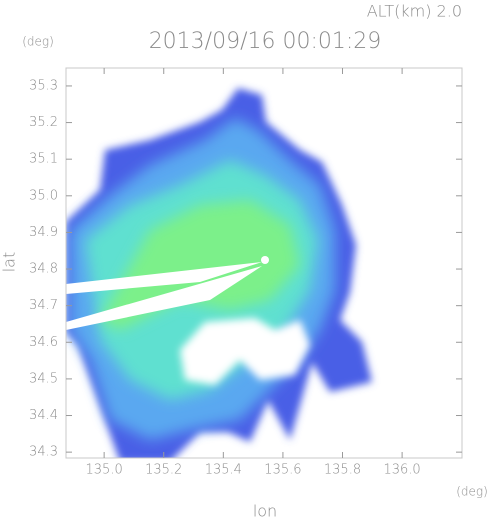 The height and width of the screenshot is (521, 491). Describe the element at coordinates (43, 232) in the screenshot. I see `y-tick-label: 34.9` at that location.